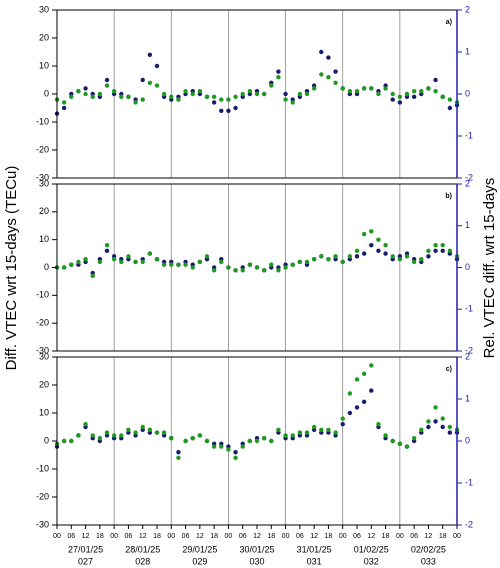 The image size is (500, 568). What do you see at coordinates (44, 65) in the screenshot?
I see `y-tick-label: 10` at bounding box center [44, 65].